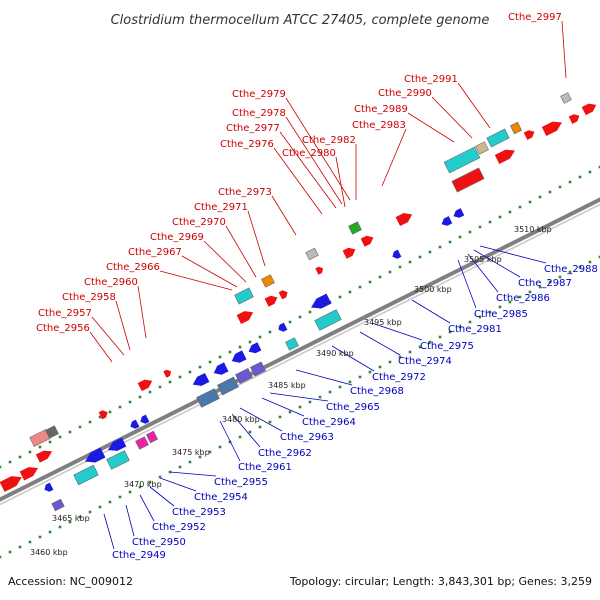  What do you see at coordinates (259, 113) in the screenshot?
I see `gene-label-top: Cthe_2978` at bounding box center [259, 113].